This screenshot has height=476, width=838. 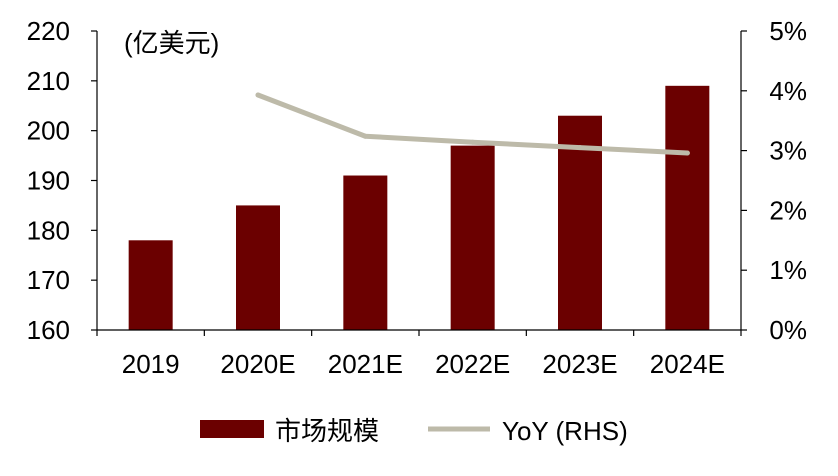 What do you see at coordinates (365, 136) in the screenshot?
I see `yoy-point-2021E` at bounding box center [365, 136].